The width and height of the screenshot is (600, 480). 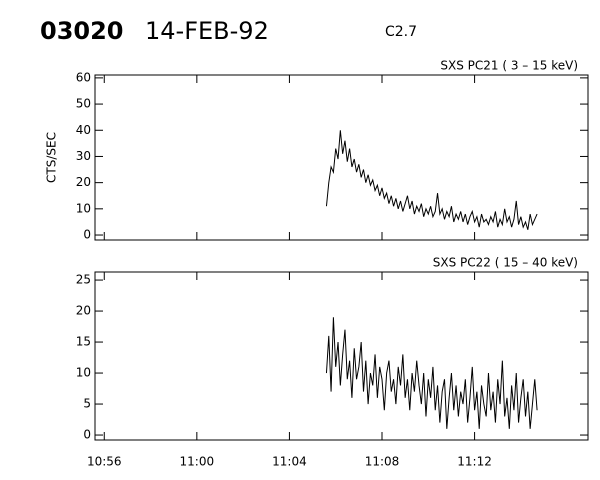 I want to click on y-tick-label: 30, so click(x=83, y=156).